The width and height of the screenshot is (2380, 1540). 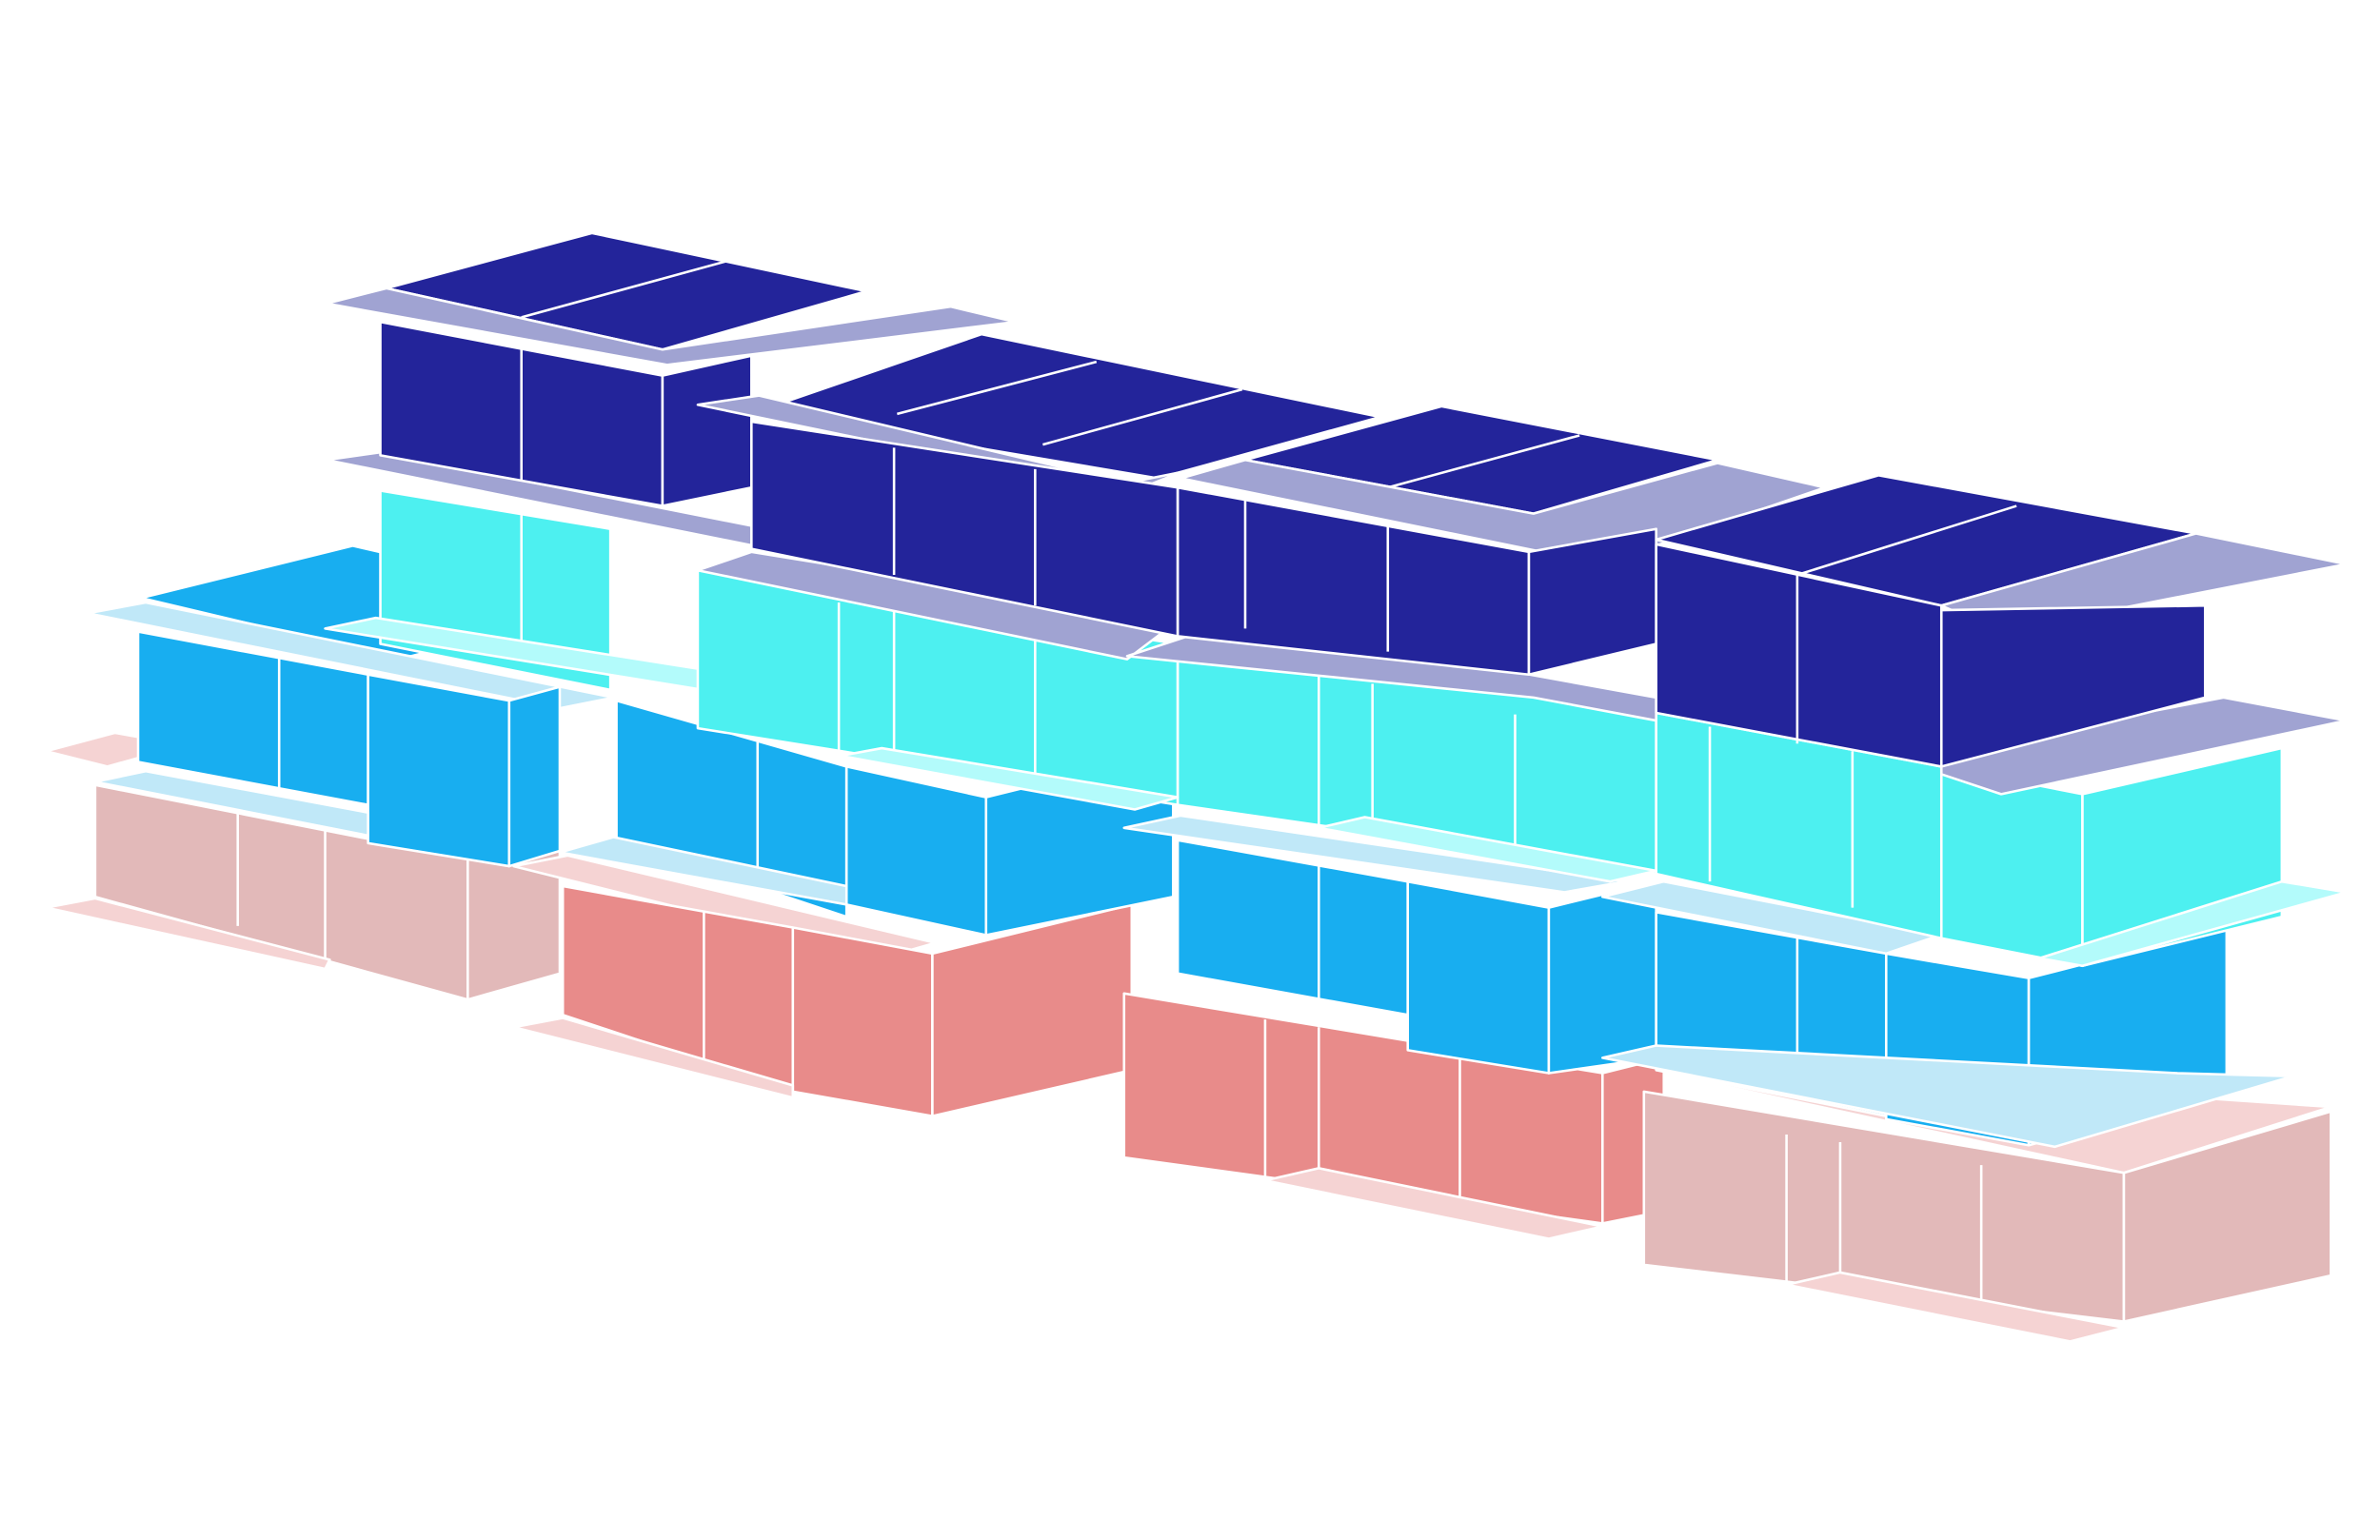 What do you see at coordinates (1708, 981) in the screenshot?
I see `block-right-blue` at bounding box center [1708, 981].